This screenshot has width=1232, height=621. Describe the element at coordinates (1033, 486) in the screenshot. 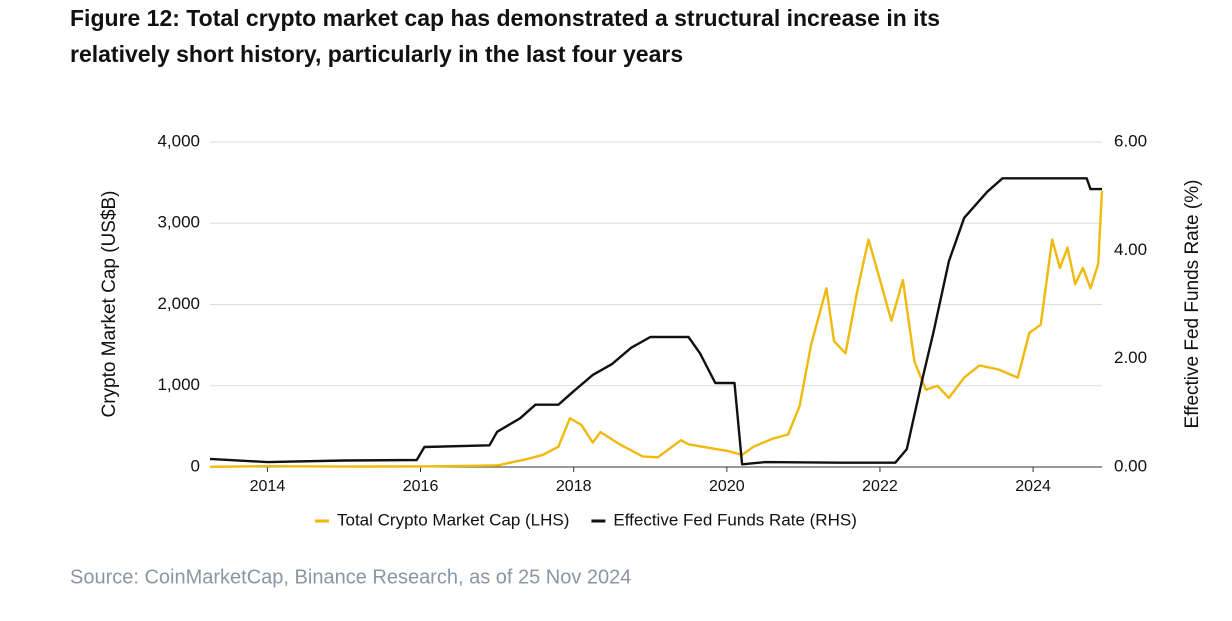

I see `x-tick-label: 2024` at that location.